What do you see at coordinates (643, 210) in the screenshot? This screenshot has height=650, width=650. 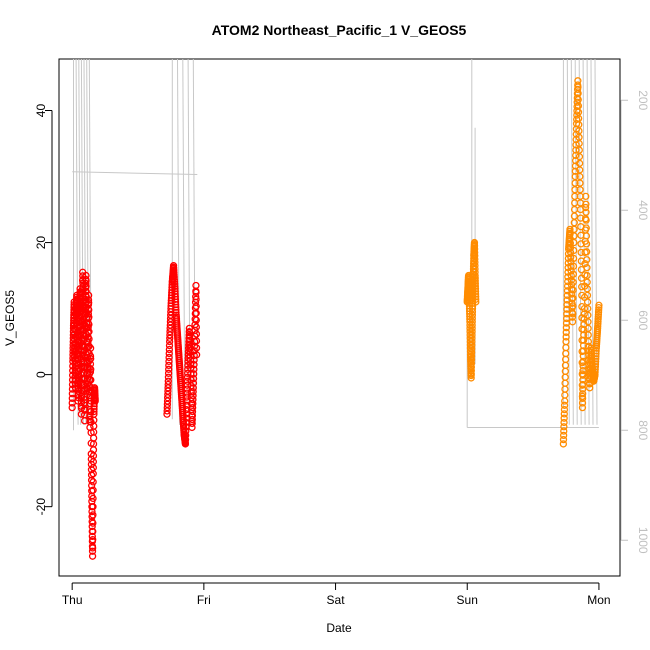 I see `right-tick-label-1: 400` at bounding box center [643, 210].